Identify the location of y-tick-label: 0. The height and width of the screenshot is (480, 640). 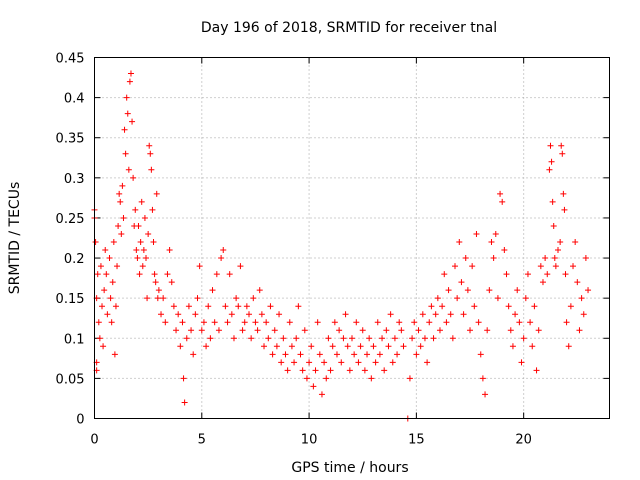
(80, 420).